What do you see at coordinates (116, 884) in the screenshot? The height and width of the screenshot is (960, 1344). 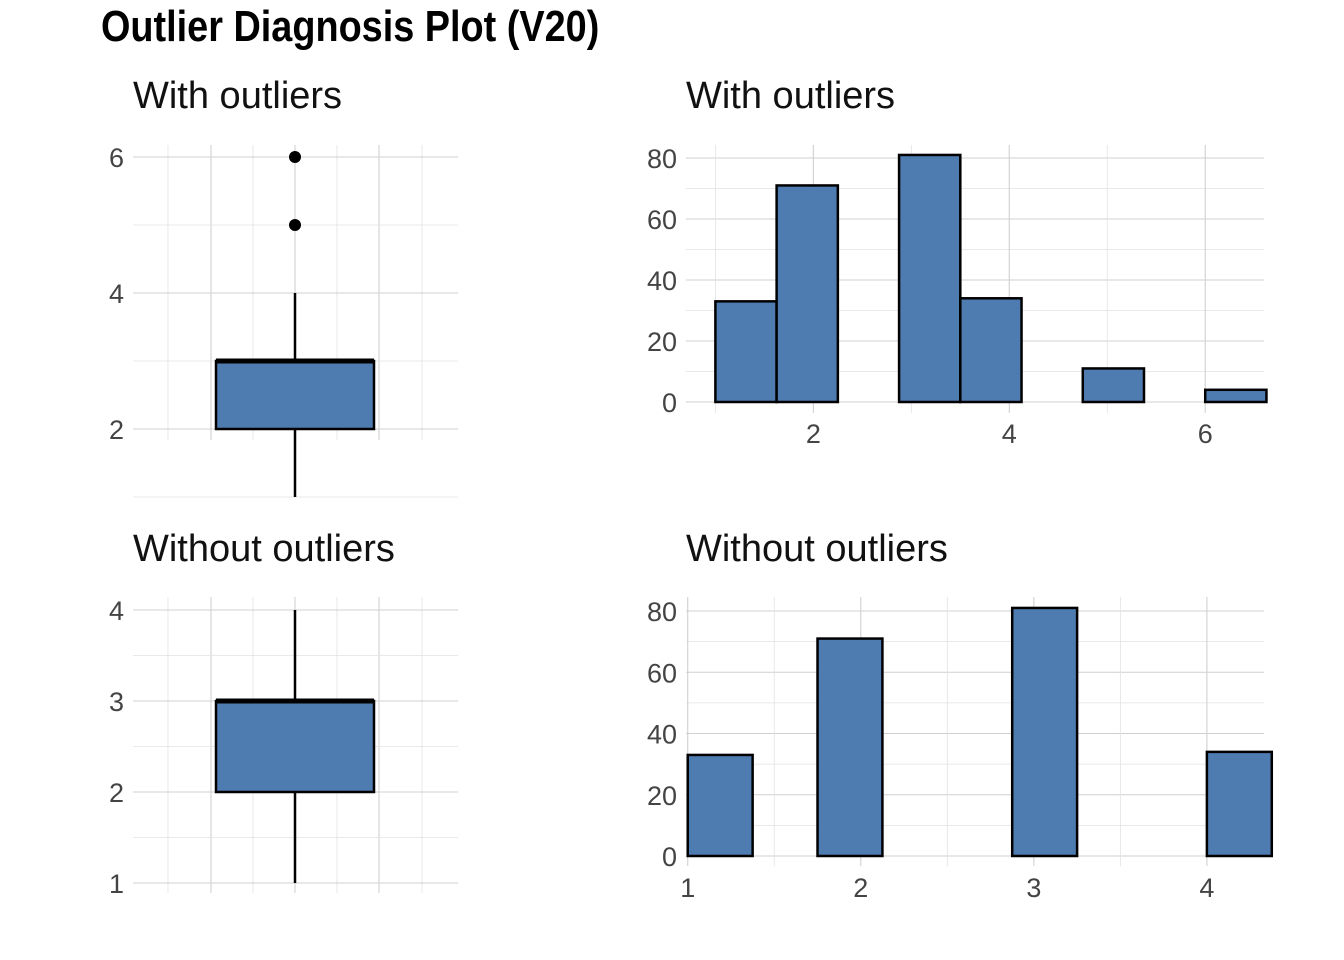 I see `y-tick-label: 1` at bounding box center [116, 884].